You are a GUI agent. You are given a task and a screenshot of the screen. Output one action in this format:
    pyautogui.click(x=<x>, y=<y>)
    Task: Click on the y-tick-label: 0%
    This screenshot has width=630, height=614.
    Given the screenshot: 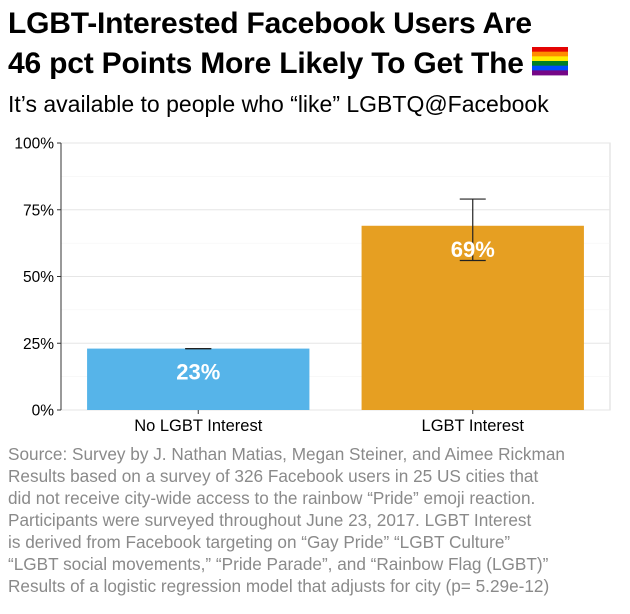 What is the action you would take?
    pyautogui.click(x=43, y=411)
    